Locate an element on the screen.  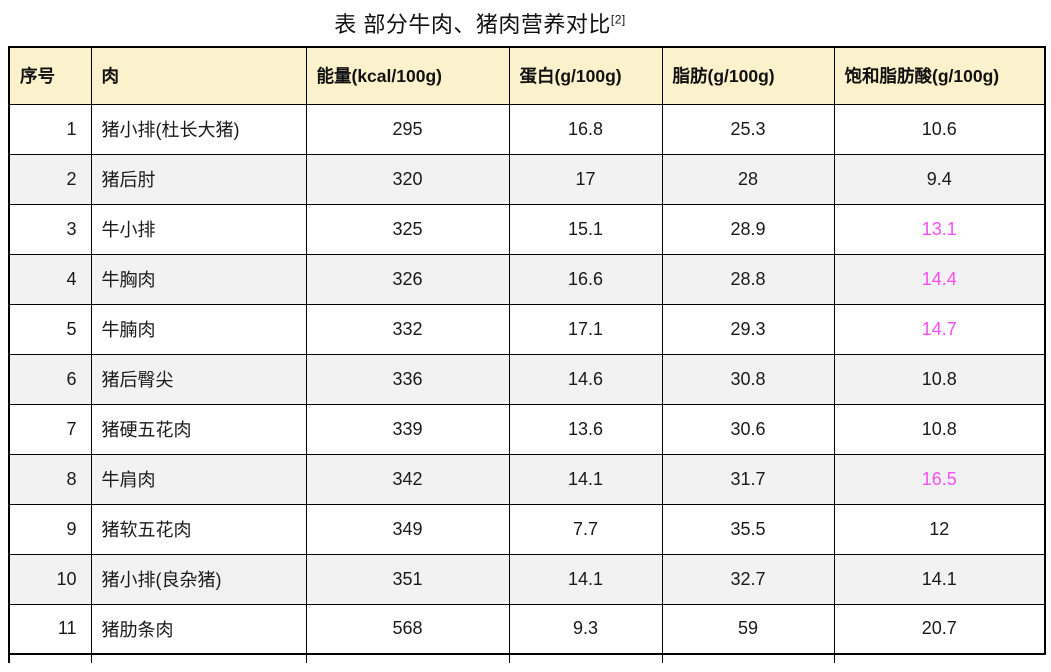
cell-protein: 13.6 is located at coordinates (585, 429).